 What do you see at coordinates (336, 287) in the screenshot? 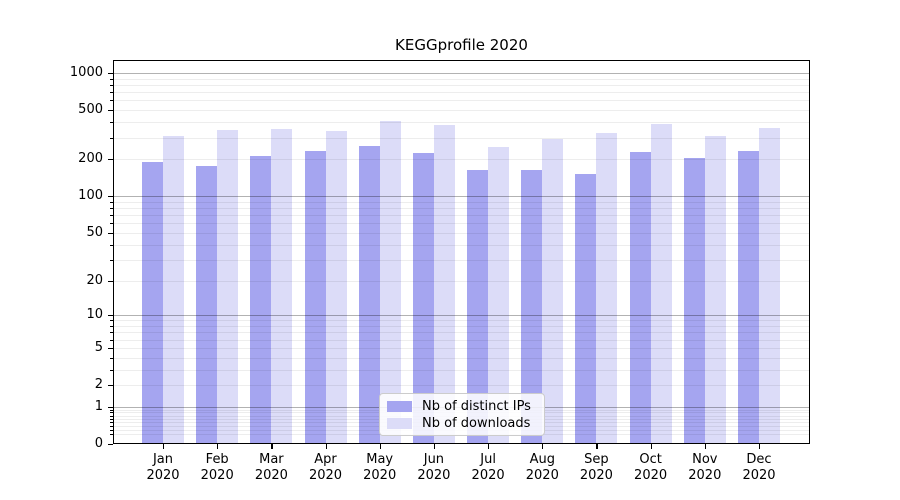
I see `bar-downloads-apr` at bounding box center [336, 287].